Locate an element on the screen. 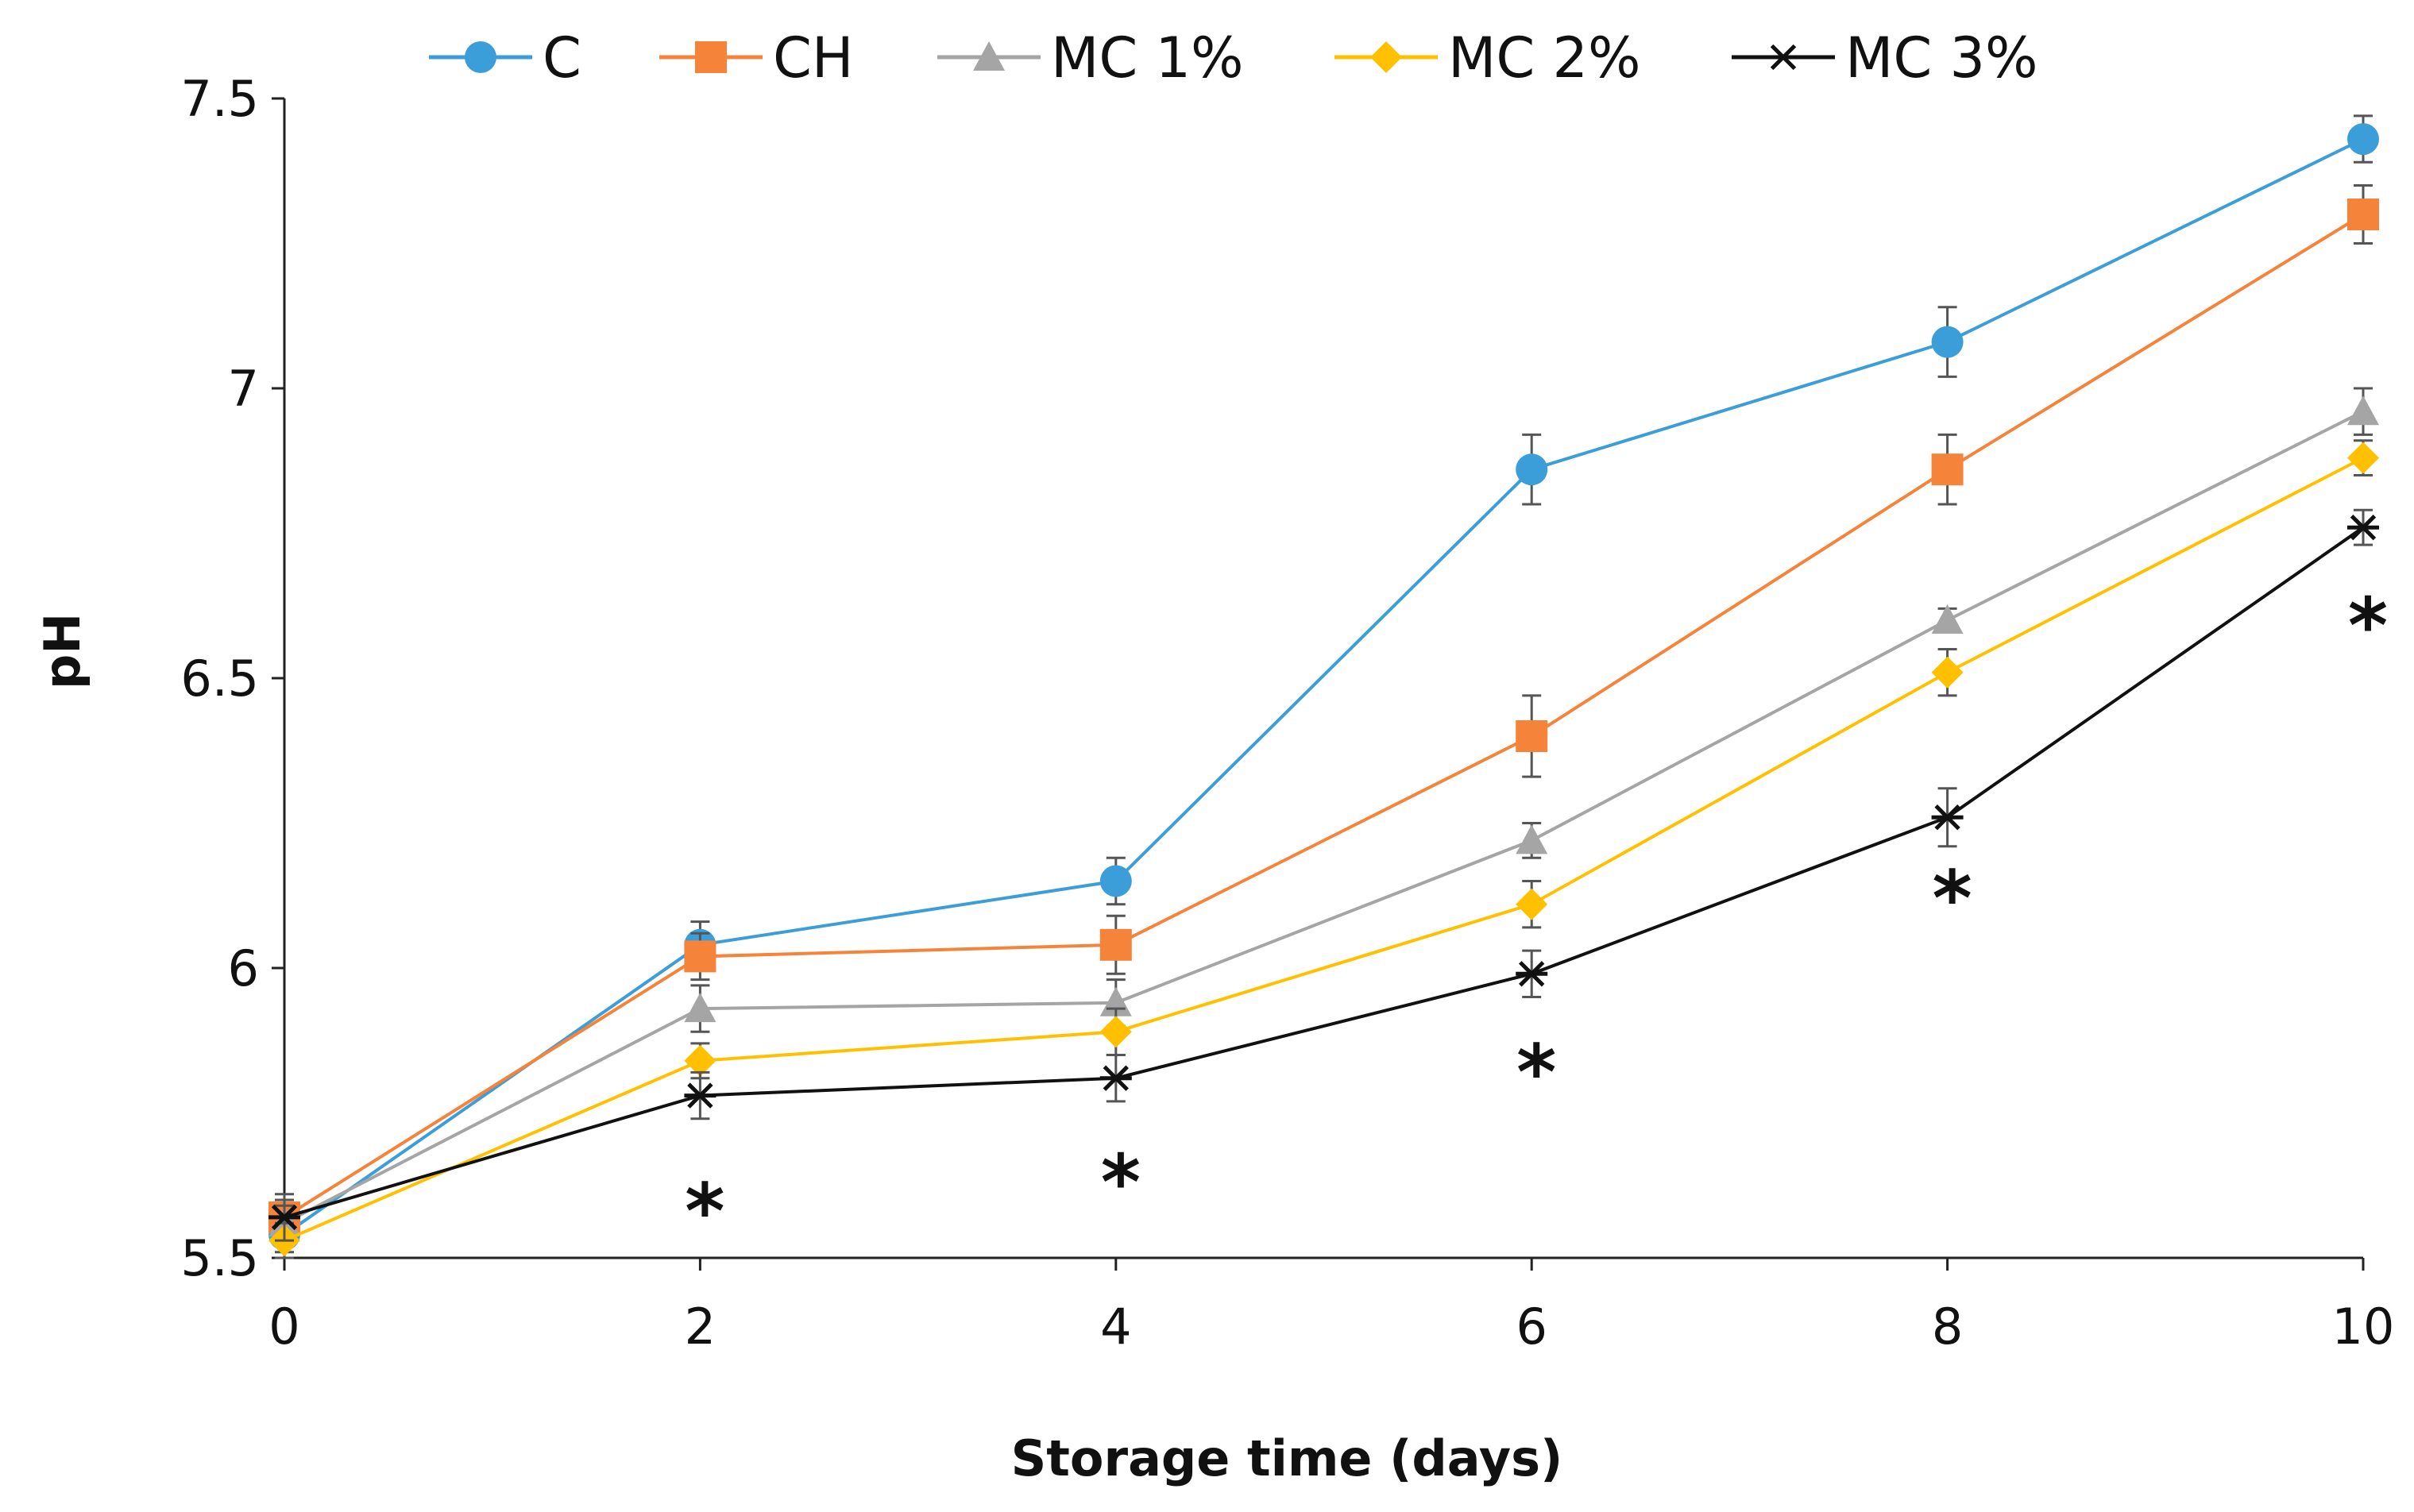  x-tick-label: 4 is located at coordinates (1115, 1327).